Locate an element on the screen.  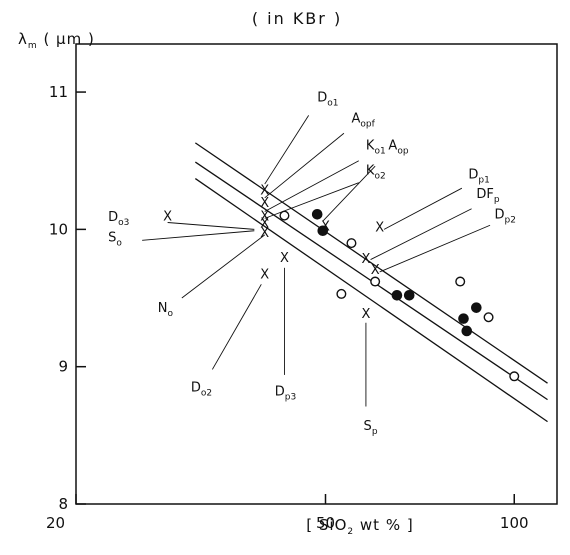
annotation-label: Aopf is located at coordinates (363, 120).